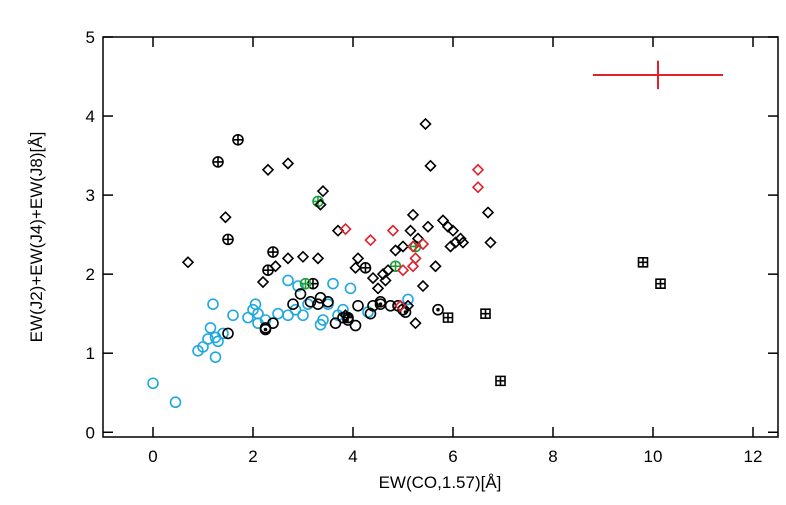 The image size is (786, 505). I want to click on x-tick-label: 6, so click(452, 456).